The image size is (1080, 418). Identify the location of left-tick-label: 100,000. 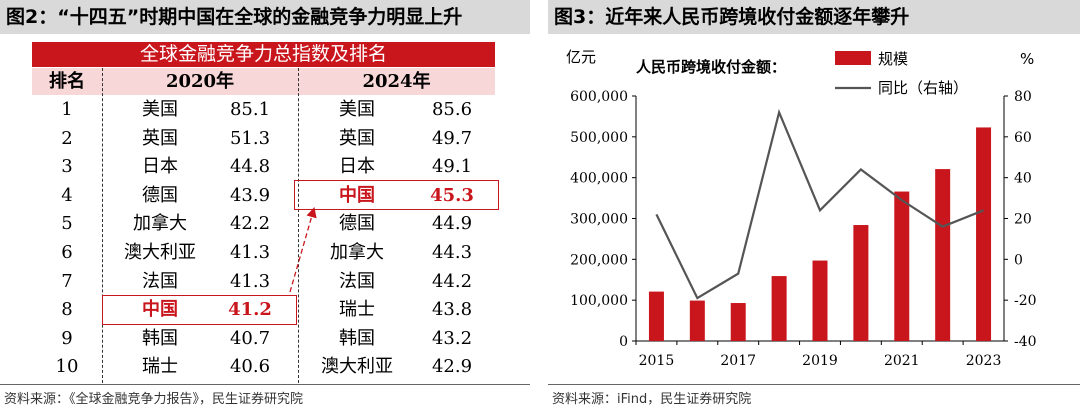
(599, 301).